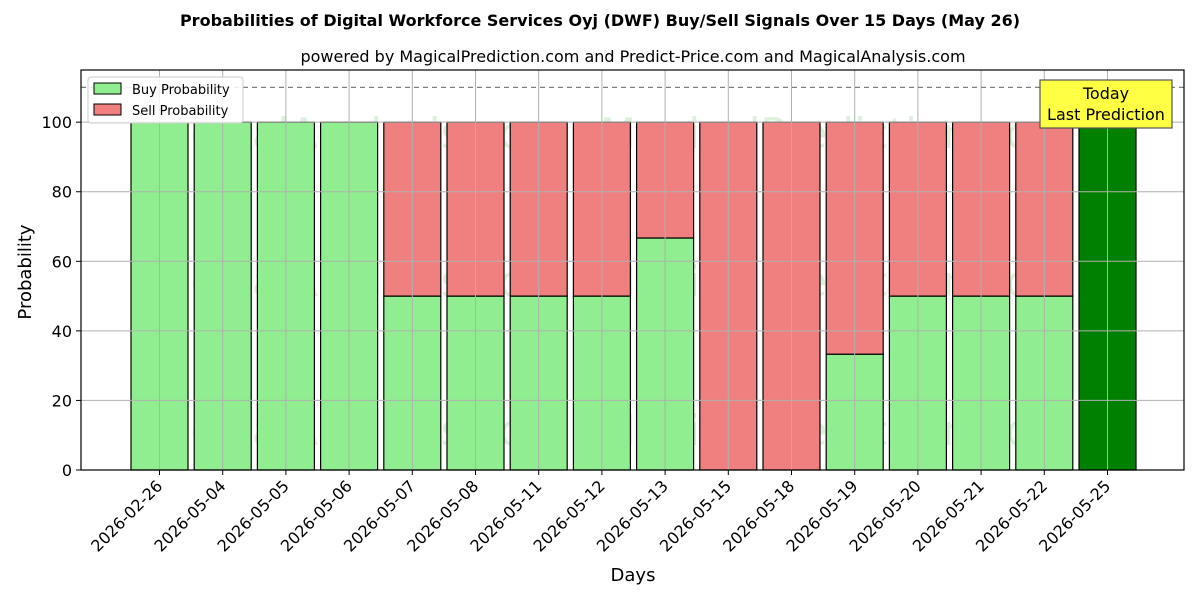 This screenshot has height=600, width=1200. Describe the element at coordinates (181, 90) in the screenshot. I see `legend-label-buy: Buy Probability` at that location.